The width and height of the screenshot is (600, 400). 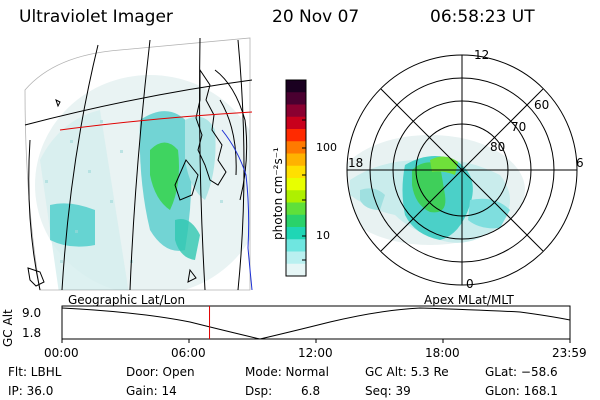 I want to click on colorbar-cells, so click(x=296, y=178).